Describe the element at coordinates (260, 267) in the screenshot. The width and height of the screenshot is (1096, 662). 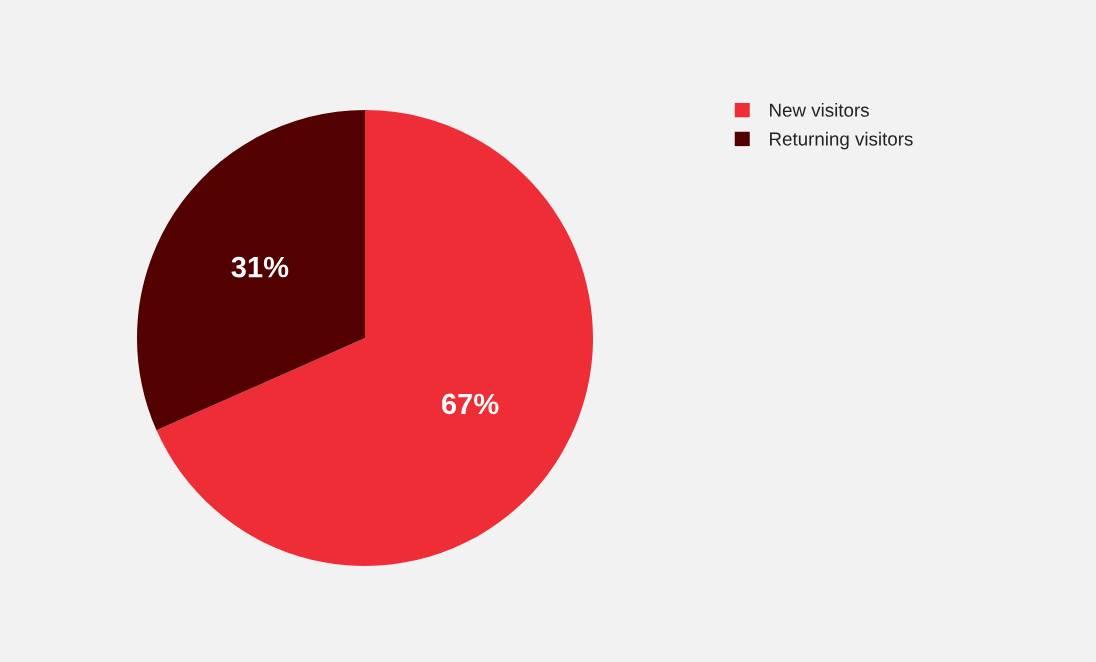
I see `data-label: 31%` at that location.